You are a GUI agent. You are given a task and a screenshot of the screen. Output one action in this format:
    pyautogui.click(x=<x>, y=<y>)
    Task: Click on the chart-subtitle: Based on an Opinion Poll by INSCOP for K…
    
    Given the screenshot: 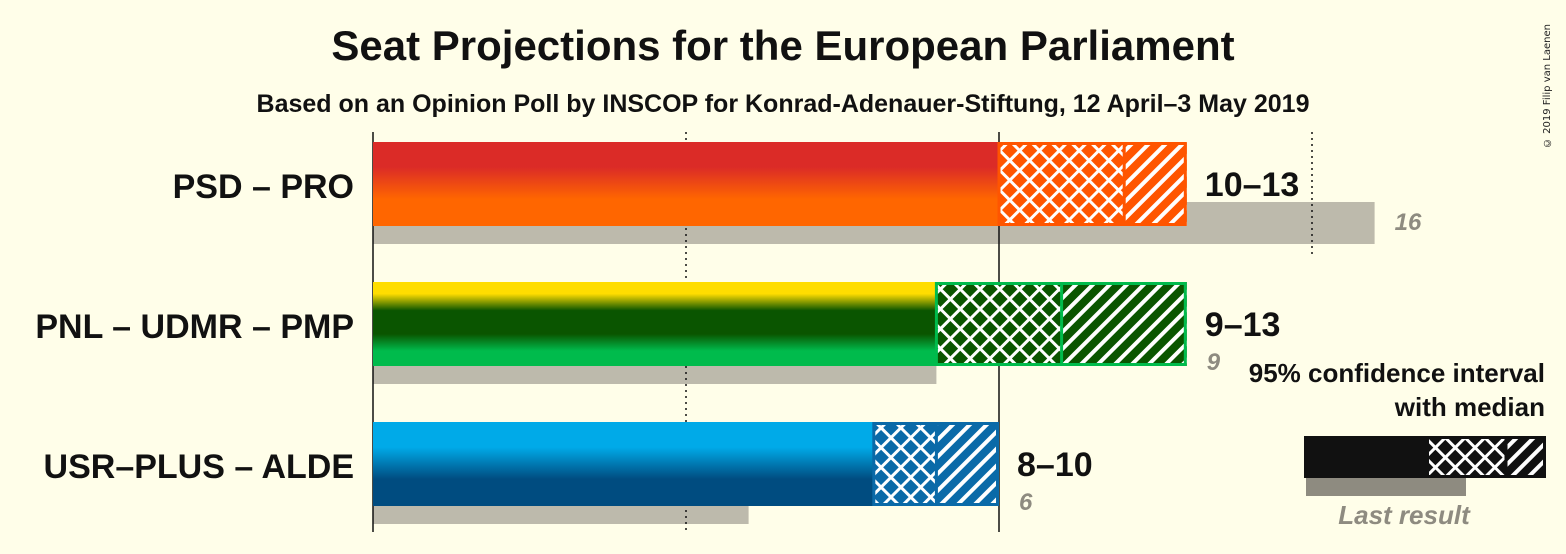 What is the action you would take?
    pyautogui.click(x=783, y=104)
    